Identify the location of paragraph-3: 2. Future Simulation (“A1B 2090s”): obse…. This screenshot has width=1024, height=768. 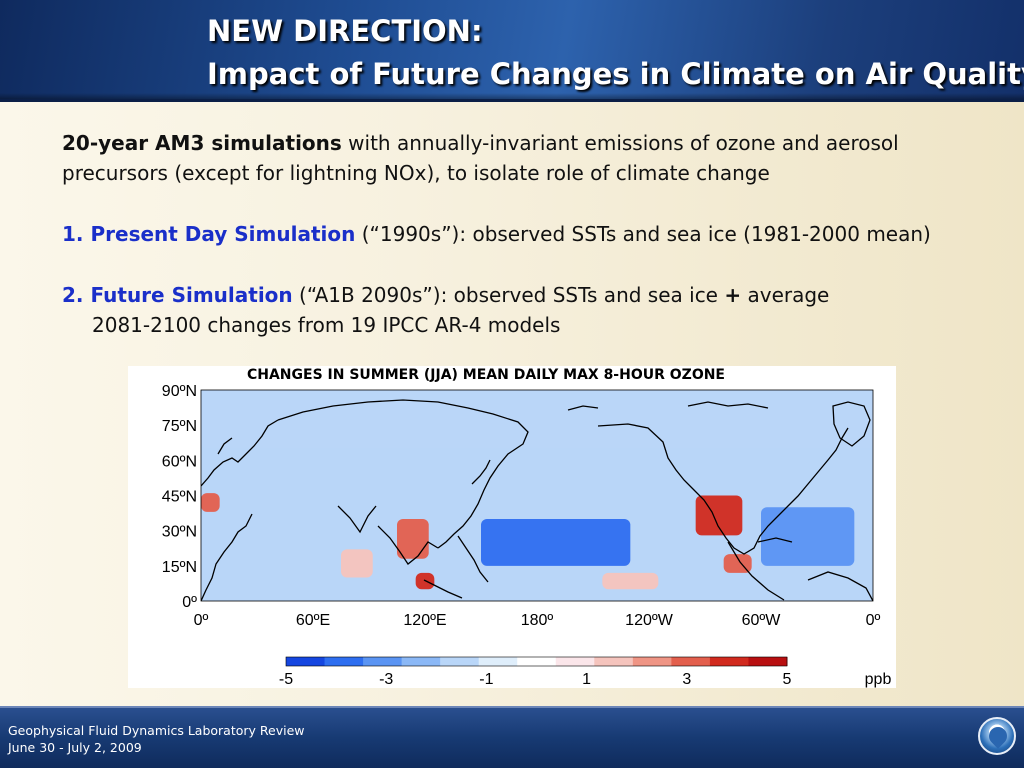
(512, 295).